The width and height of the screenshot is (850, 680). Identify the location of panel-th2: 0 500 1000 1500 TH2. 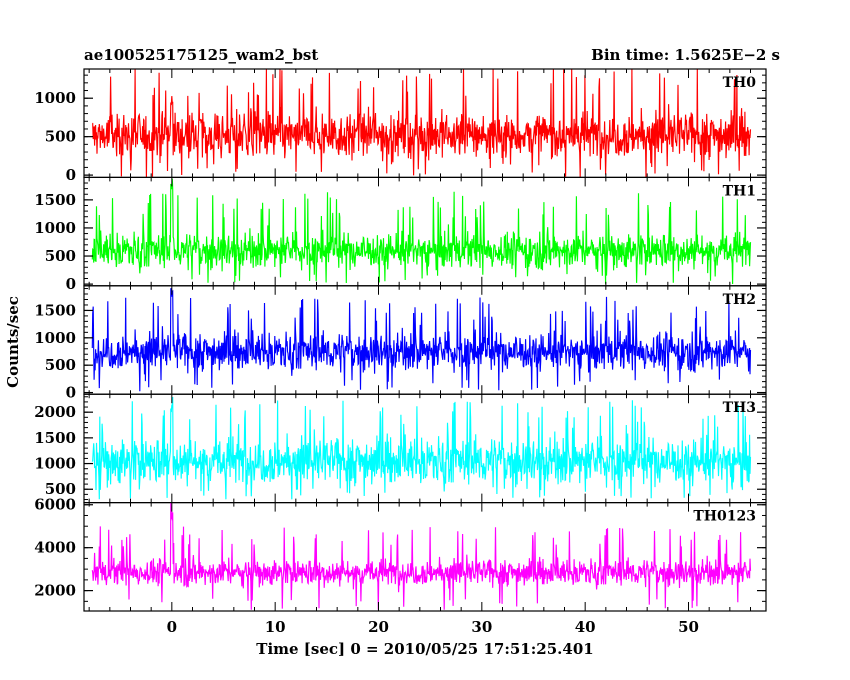
(400, 343).